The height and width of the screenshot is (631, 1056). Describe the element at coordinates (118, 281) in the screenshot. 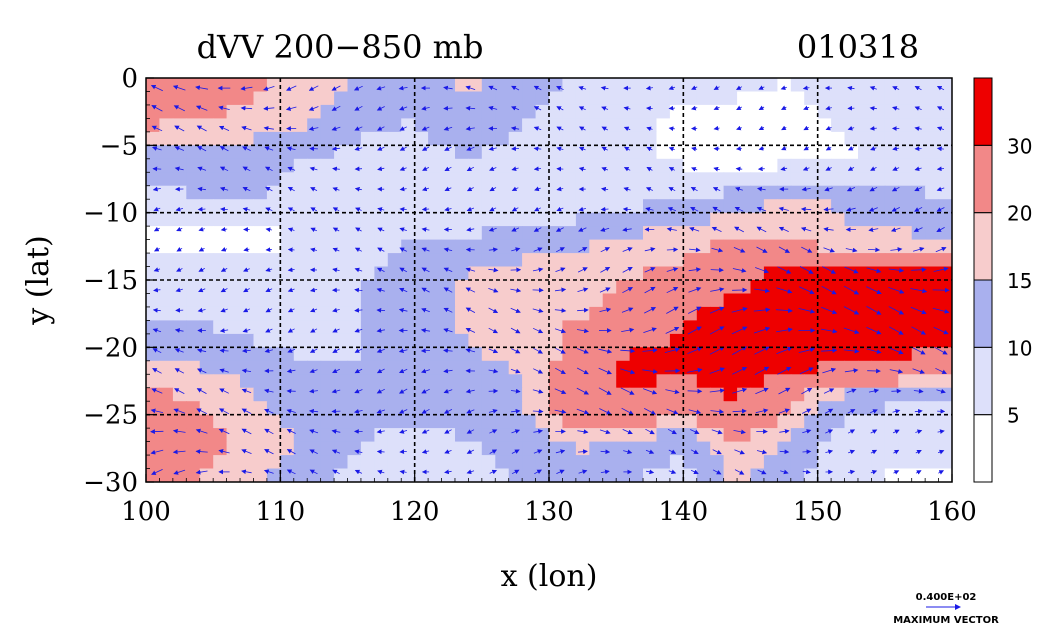

I see `y-axis: 0−5−10−15−20−25−30` at that location.